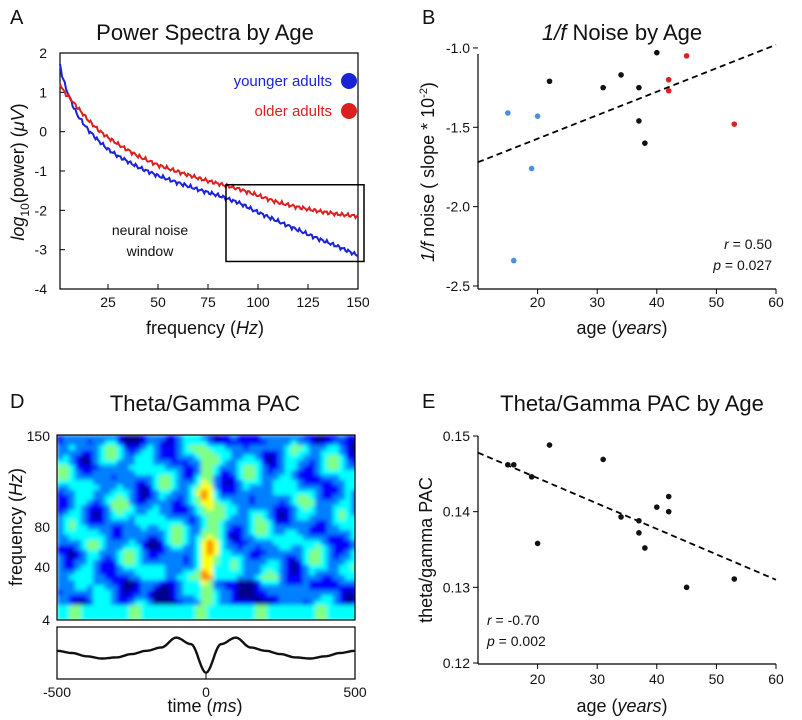 This screenshot has width=802, height=720. Describe the element at coordinates (516, 641) in the screenshot. I see `panel-e-p-stat: p = 0.002` at that location.